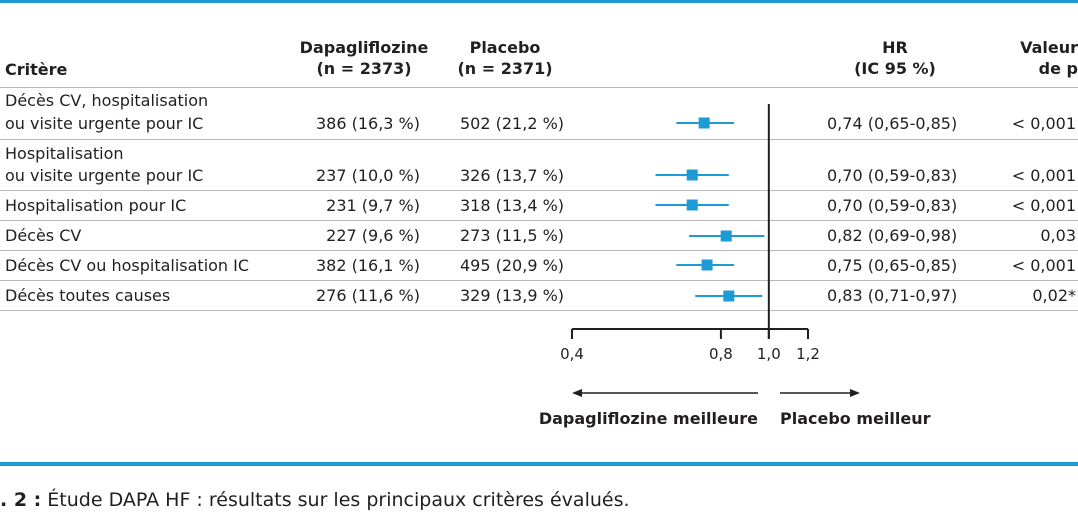  What do you see at coordinates (512, 205) in the screenshot?
I see `row-placebo: 318 (13,4 %)` at bounding box center [512, 205].